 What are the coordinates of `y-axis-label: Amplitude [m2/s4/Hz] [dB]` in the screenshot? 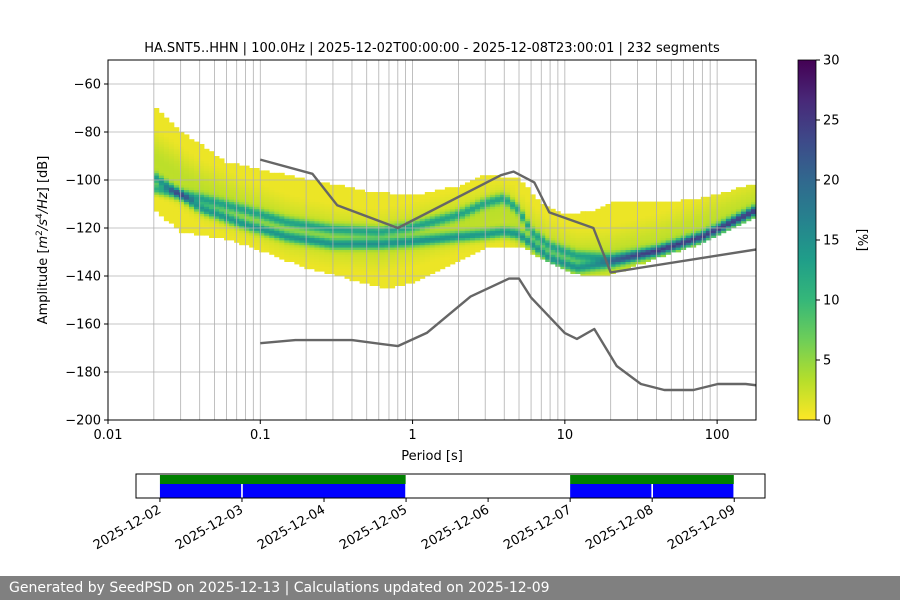 It's located at (43, 240).